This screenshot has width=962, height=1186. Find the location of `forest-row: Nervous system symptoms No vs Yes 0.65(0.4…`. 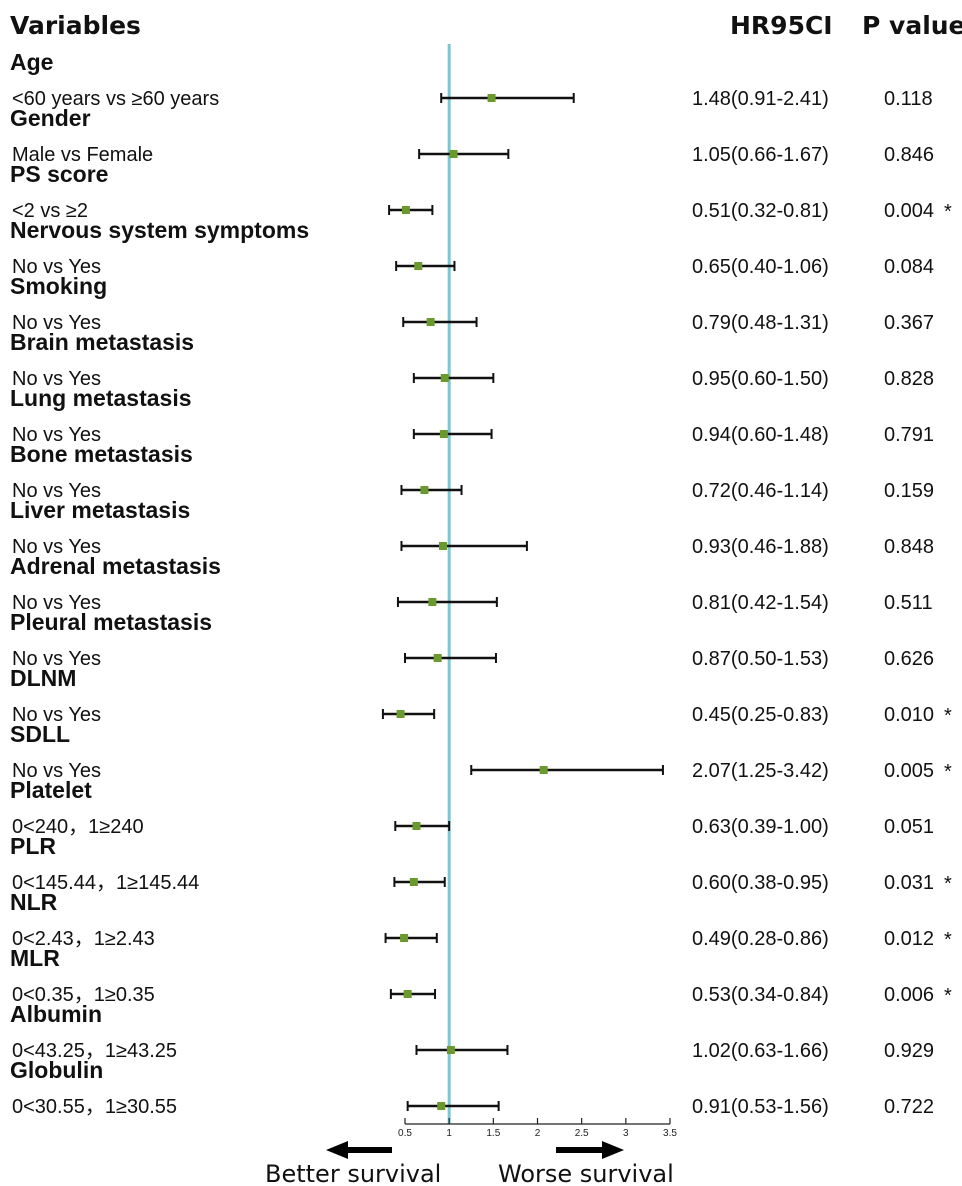

forest-row: Nervous system symptoms No vs Yes 0.65(0.4… is located at coordinates (472, 247).